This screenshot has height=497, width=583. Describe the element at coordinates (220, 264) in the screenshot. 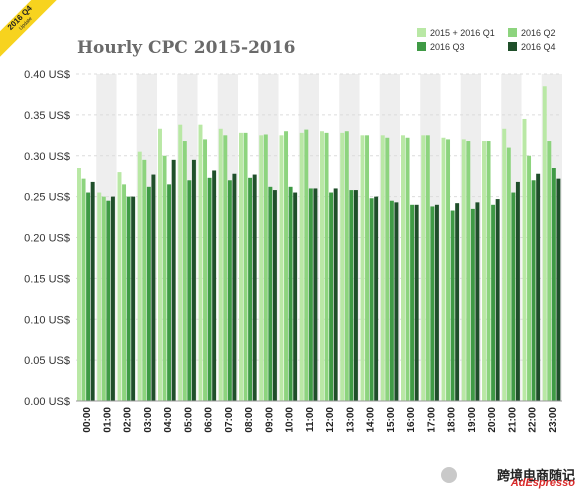

I see `bar-0700-s1` at that location.